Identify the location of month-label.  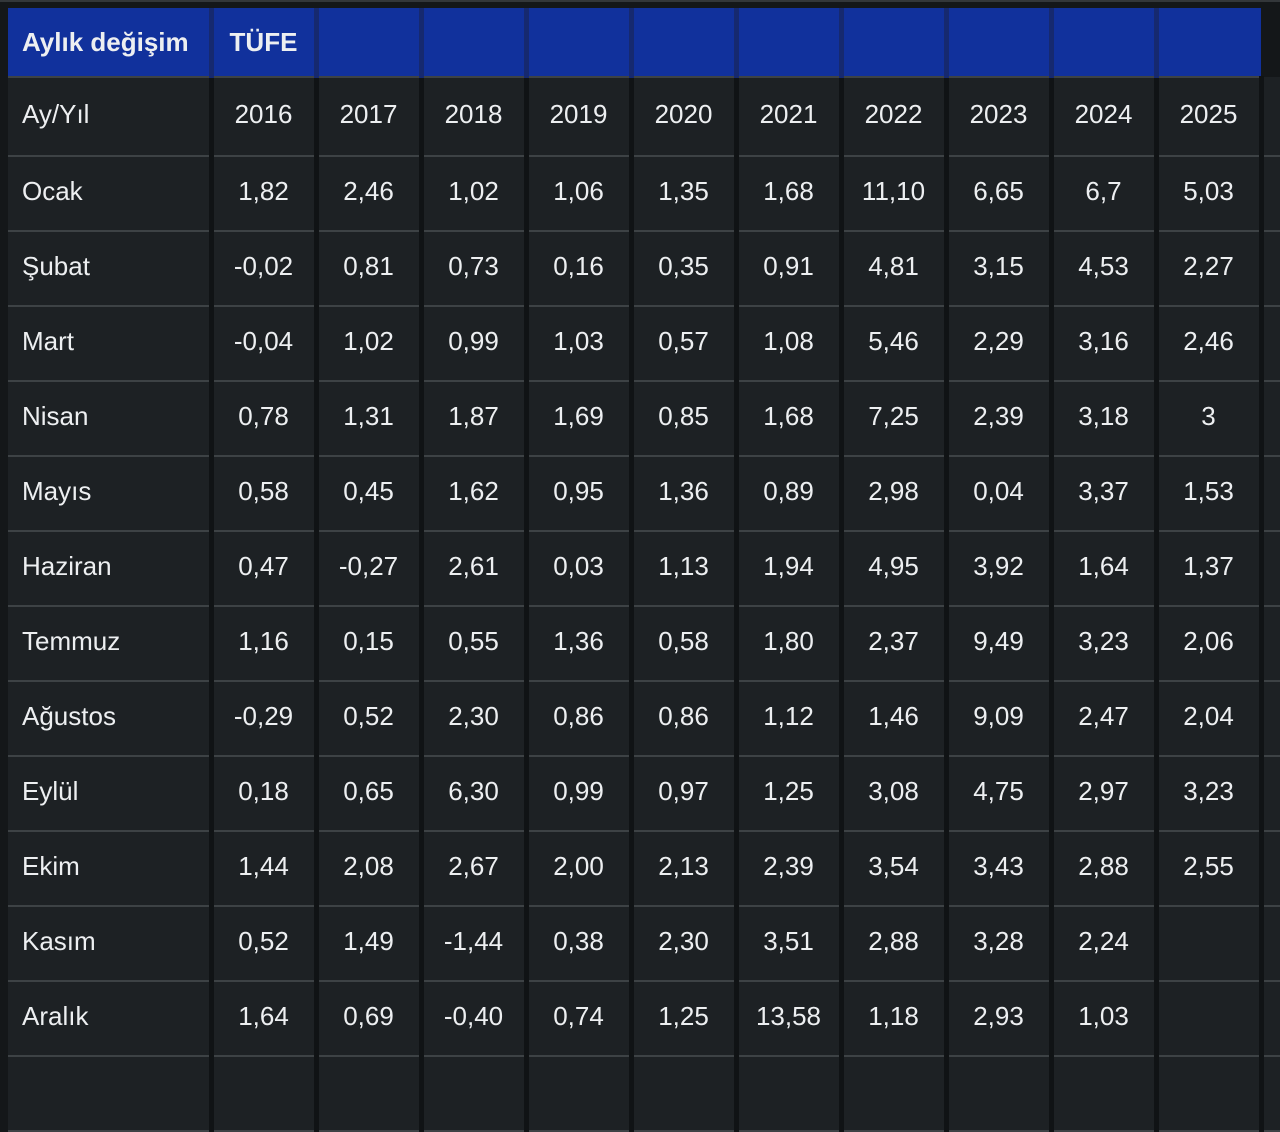
(111, 1094).